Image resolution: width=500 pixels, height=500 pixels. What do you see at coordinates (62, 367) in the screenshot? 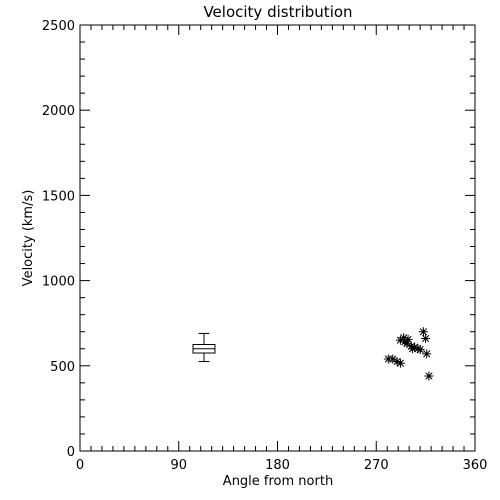
I see `y-tick-label: 500` at bounding box center [62, 367].